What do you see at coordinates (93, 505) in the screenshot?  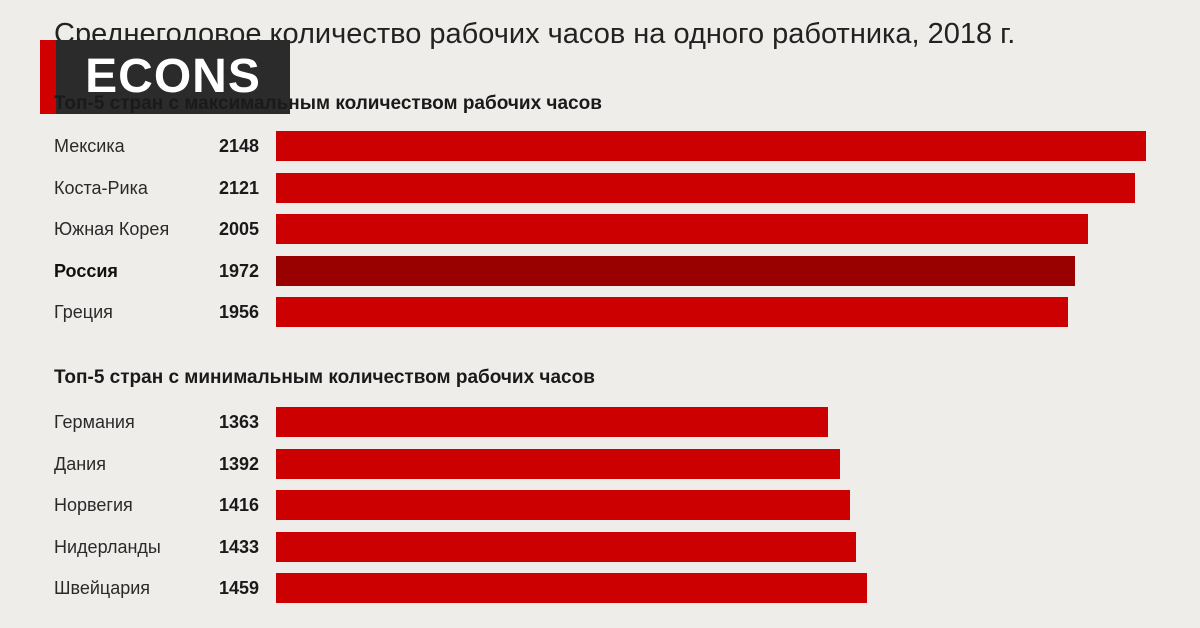 I see `country-label: Норвегия` at bounding box center [93, 505].